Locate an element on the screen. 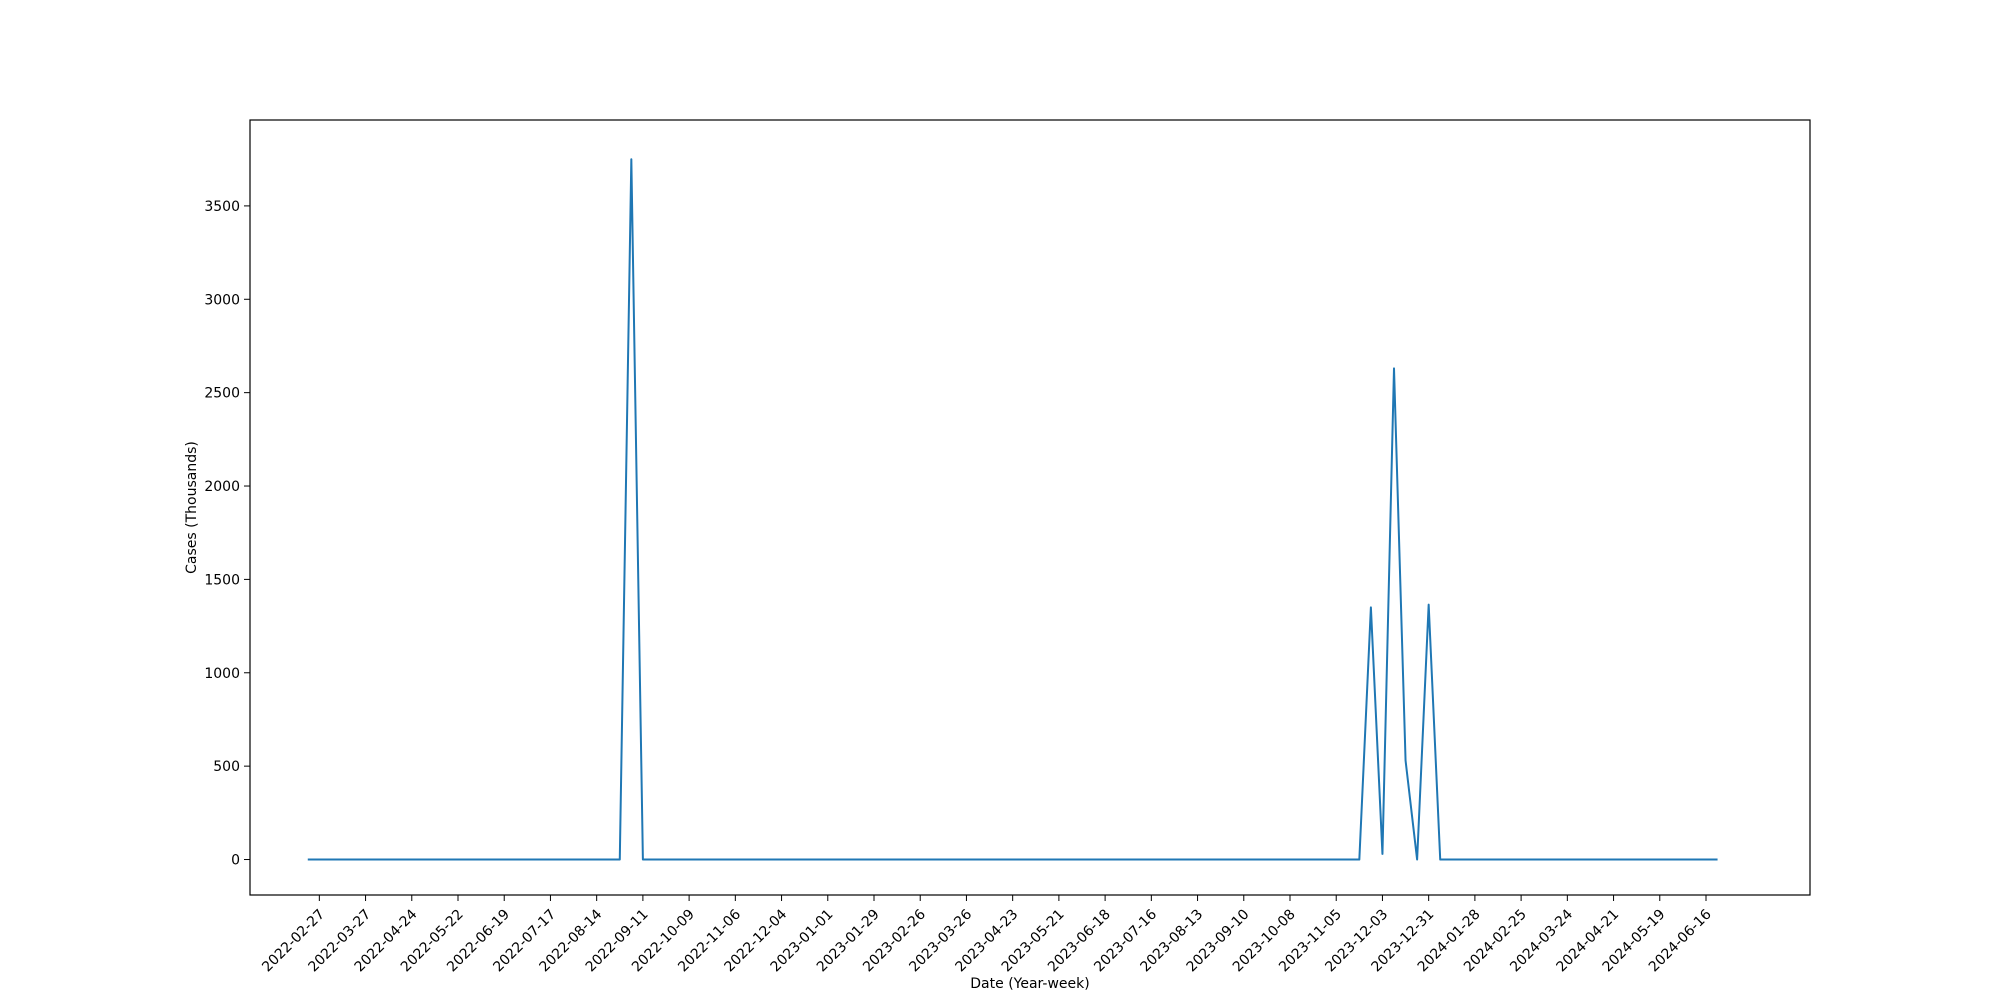 This screenshot has height=1000, width=2000. y-tick-label: 1000 is located at coordinates (222, 674).